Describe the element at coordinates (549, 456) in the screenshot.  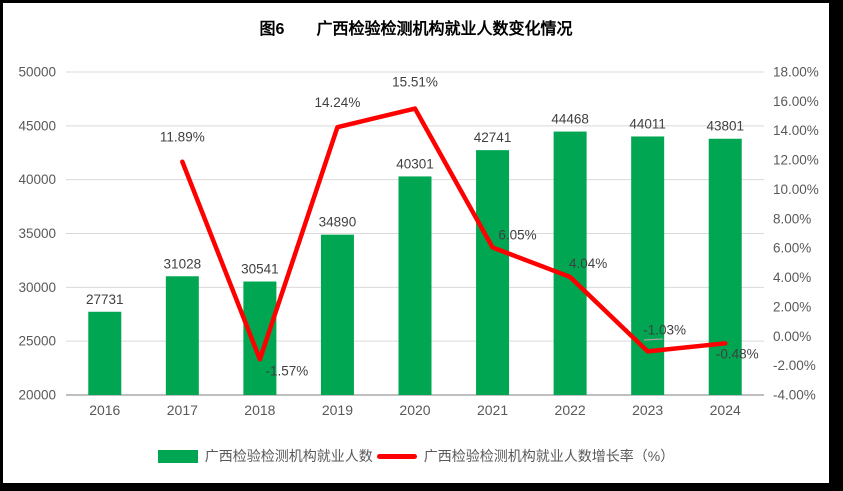
I see `legend-label-growth-rate: 广西检验检测机构就业人数增长率（%）` at that location.